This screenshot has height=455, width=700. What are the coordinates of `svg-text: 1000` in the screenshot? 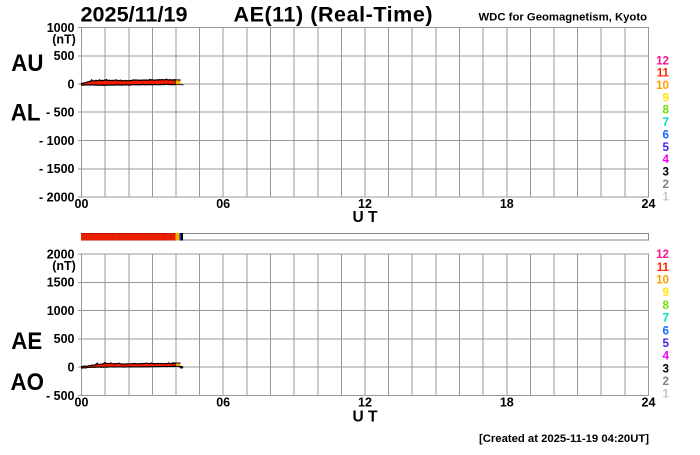 It's located at (61, 311).